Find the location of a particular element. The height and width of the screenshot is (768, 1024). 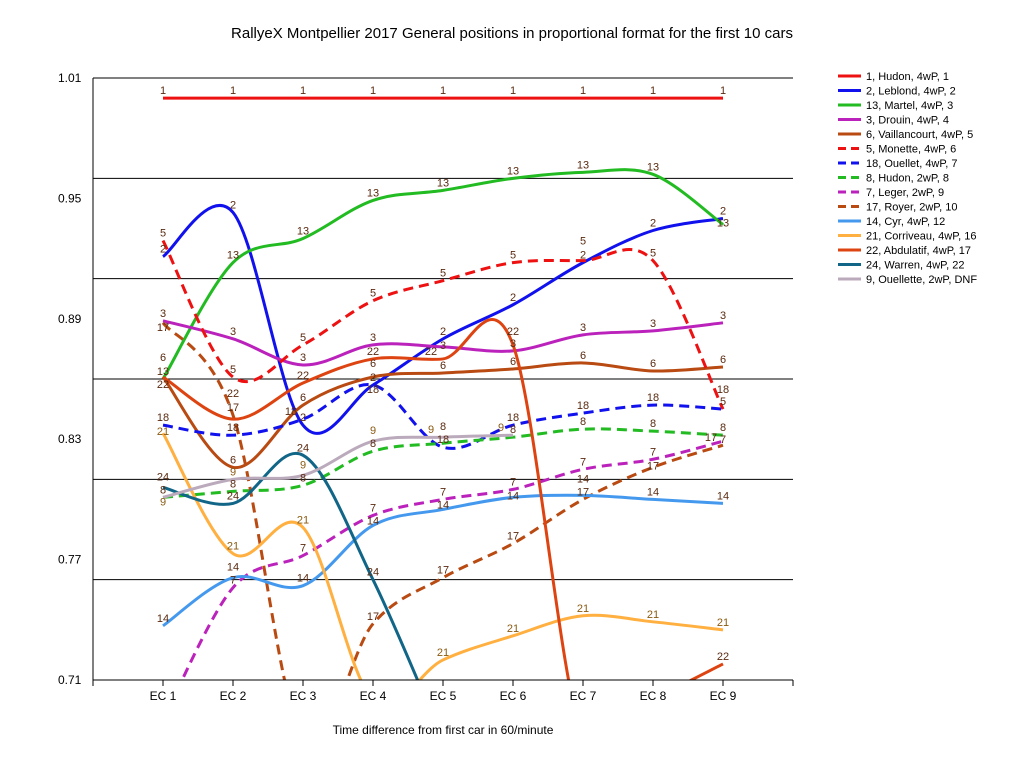

legend-entry: 9, Ouellette, 2wP, DNF is located at coordinates (921, 280).